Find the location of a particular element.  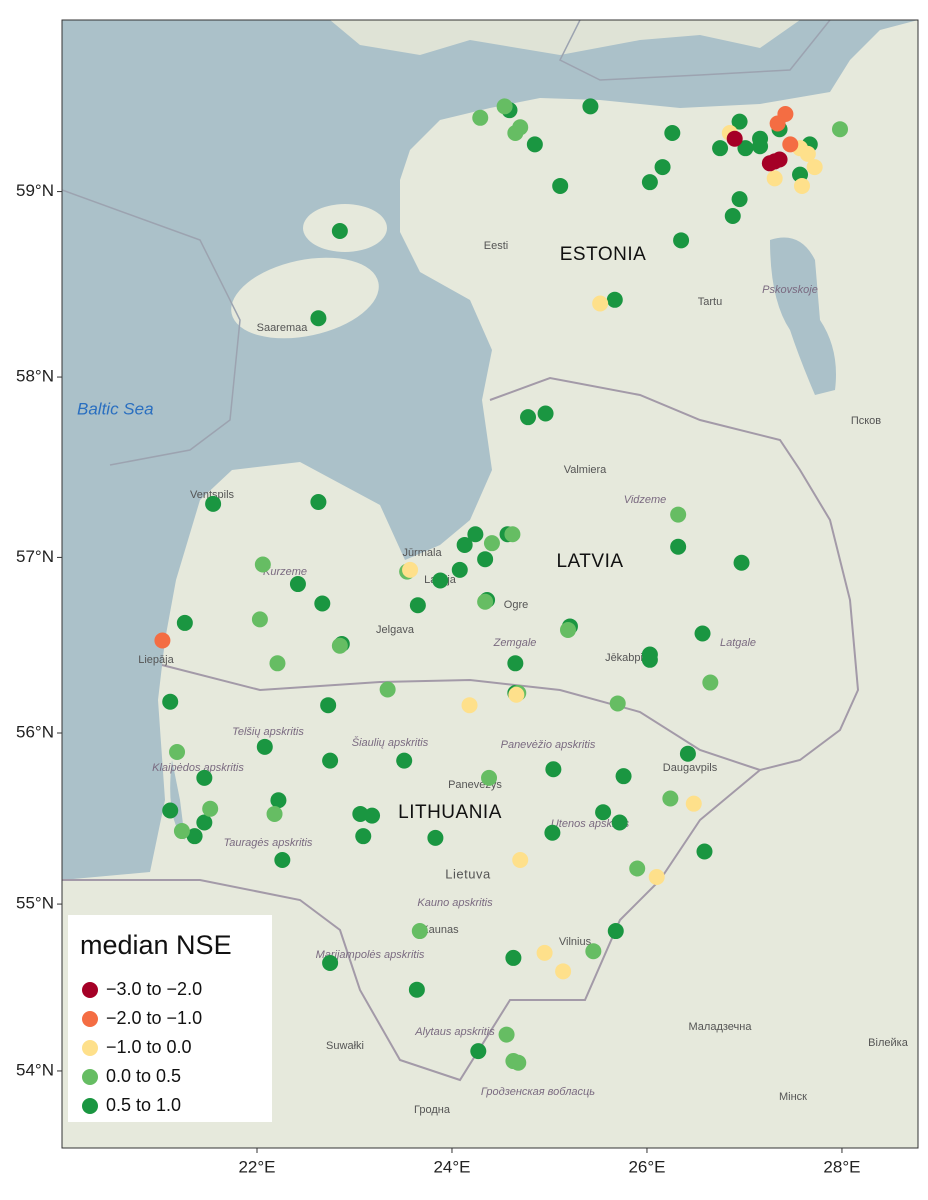

place-label: Valmiera is located at coordinates (585, 470).